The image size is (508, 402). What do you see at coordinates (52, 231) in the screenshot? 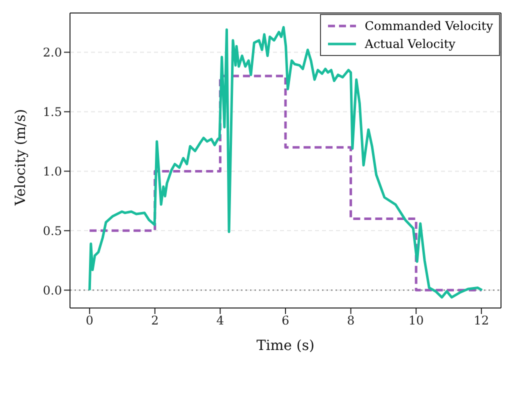
I see `y-tick-label: 0.5` at bounding box center [52, 231].